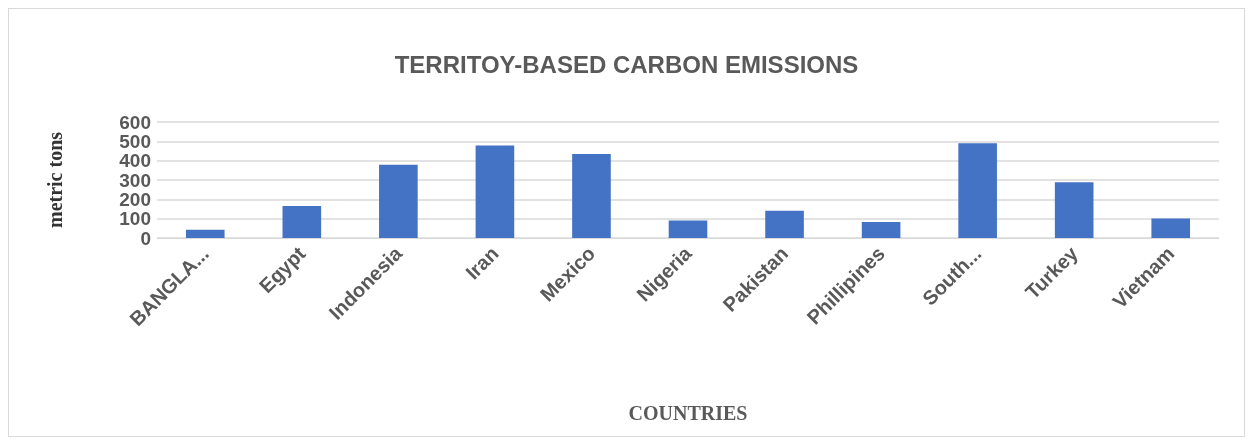 This screenshot has height=447, width=1255. What do you see at coordinates (135, 219) in the screenshot?
I see `y-tick-label: 100` at bounding box center [135, 219].